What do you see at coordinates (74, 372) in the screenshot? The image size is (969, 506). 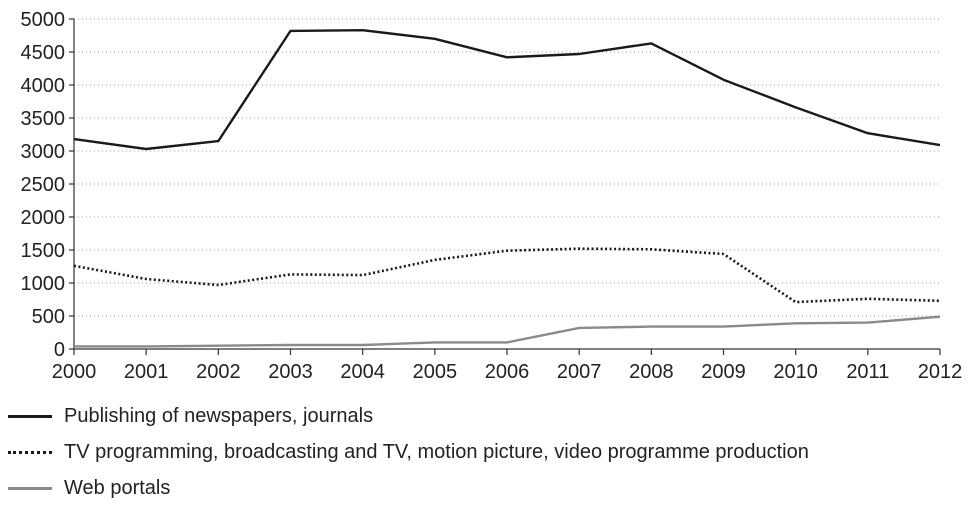 I see `x-tick-label: 2000` at bounding box center [74, 372].